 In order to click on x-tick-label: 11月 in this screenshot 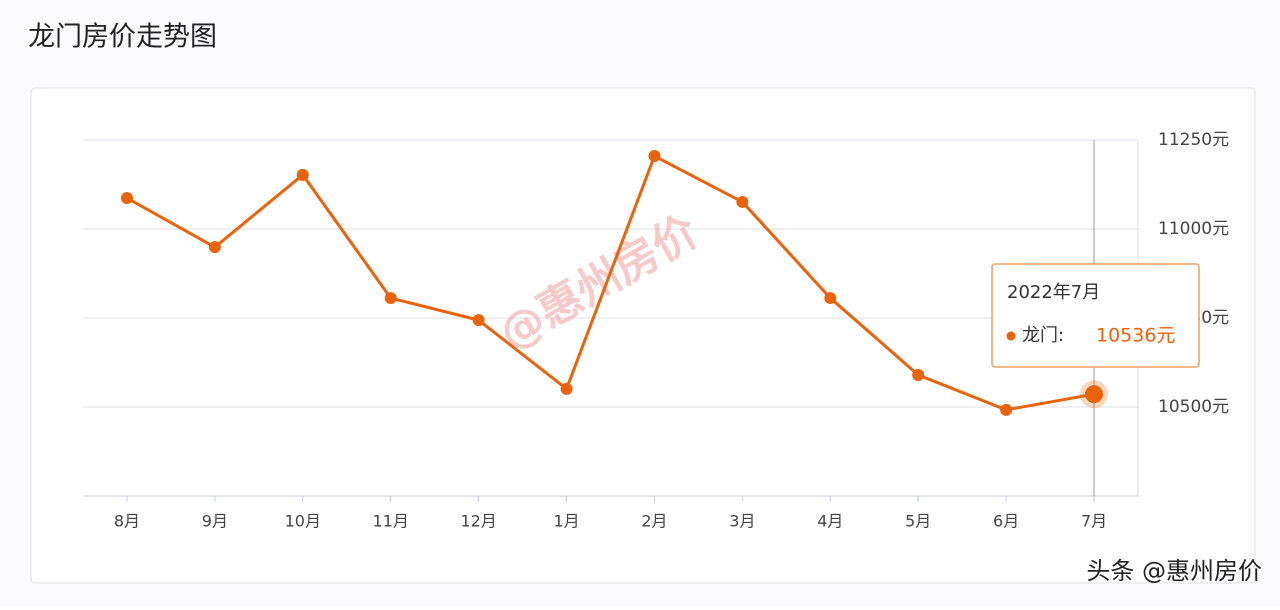, I will do `click(391, 521)`.